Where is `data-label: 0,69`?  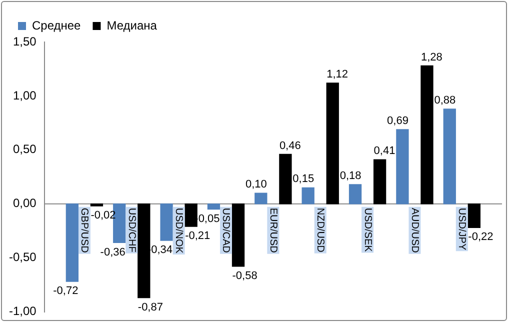
data-label: 0,69 is located at coordinates (397, 120).